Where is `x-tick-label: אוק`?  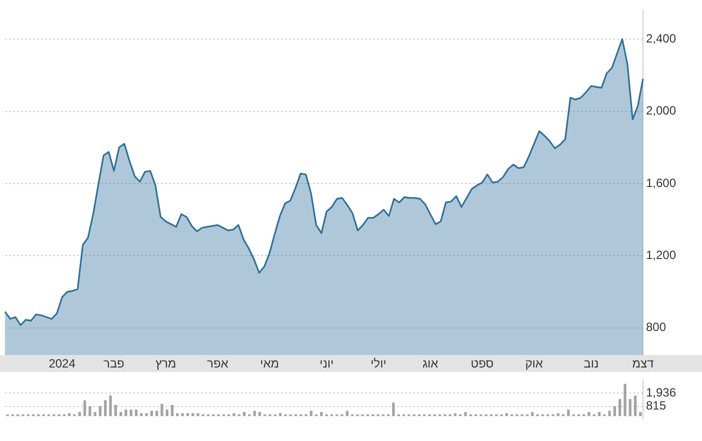 x-tick-label: אוק is located at coordinates (534, 363).